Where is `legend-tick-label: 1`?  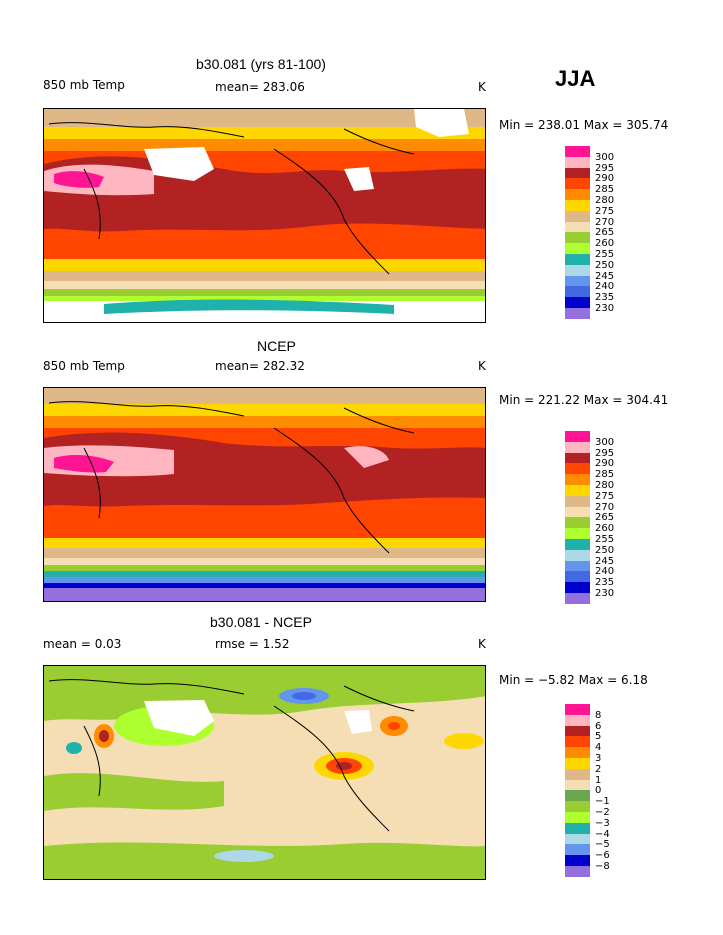
legend-tick-label: 1 is located at coordinates (598, 780).